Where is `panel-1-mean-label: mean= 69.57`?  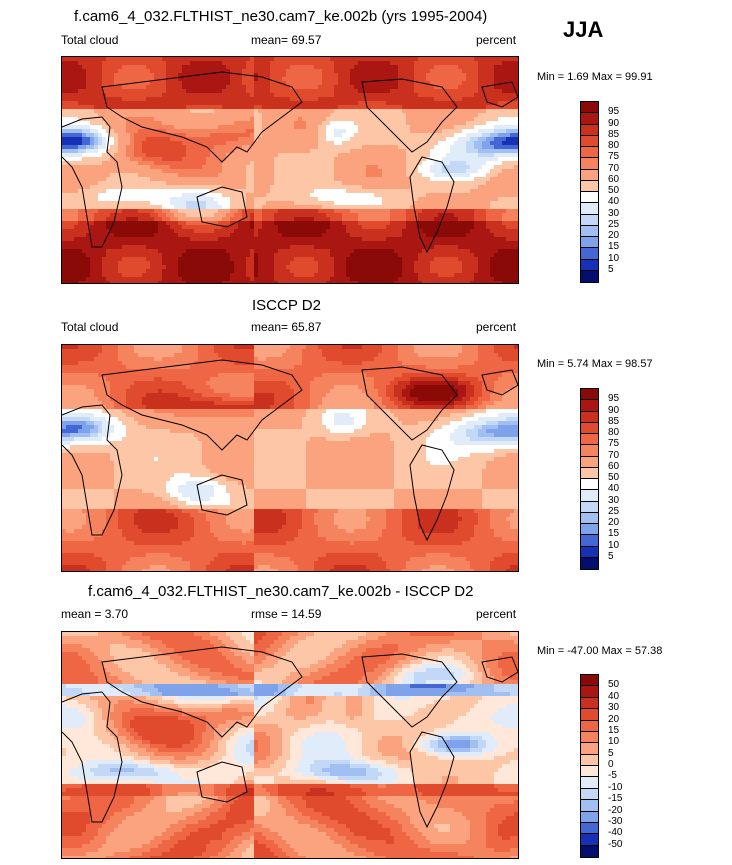
panel-1-mean-label: mean= 69.57 is located at coordinates (286, 40).